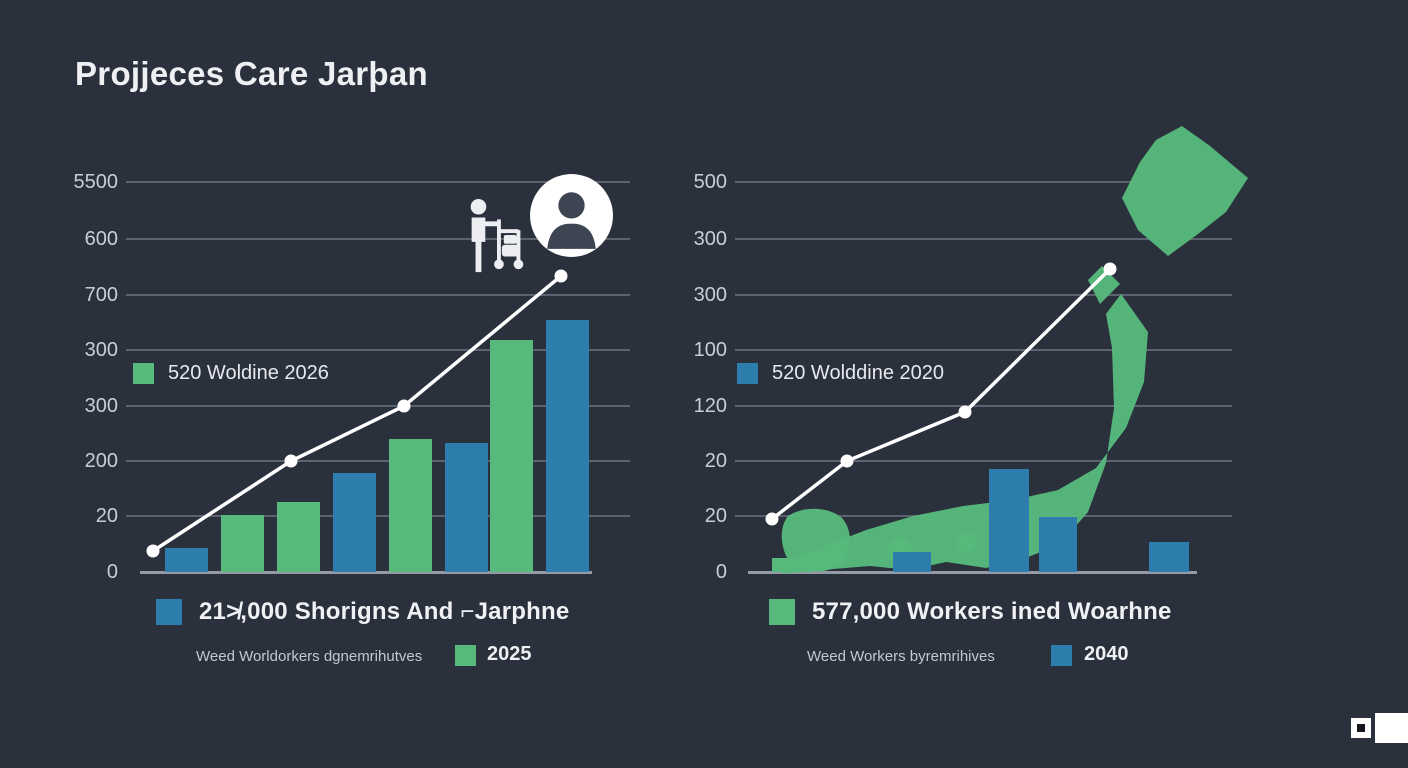 Image resolution: width=1408 pixels, height=768 pixels. I want to click on logo-mark, so click(1379, 728).